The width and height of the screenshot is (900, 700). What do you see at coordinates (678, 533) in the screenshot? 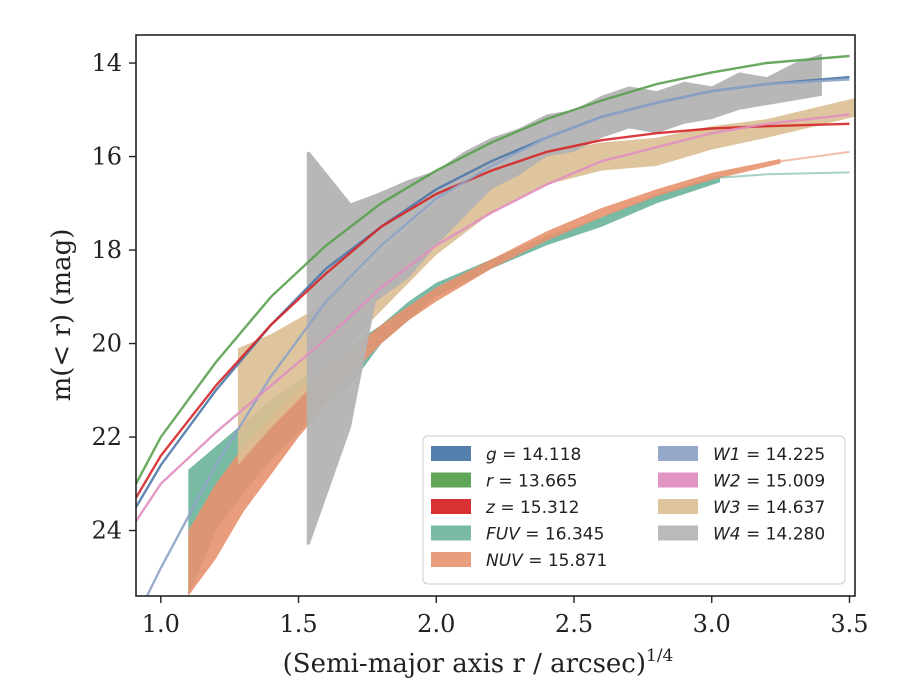
I see `legend-swatch-w4` at bounding box center [678, 533].